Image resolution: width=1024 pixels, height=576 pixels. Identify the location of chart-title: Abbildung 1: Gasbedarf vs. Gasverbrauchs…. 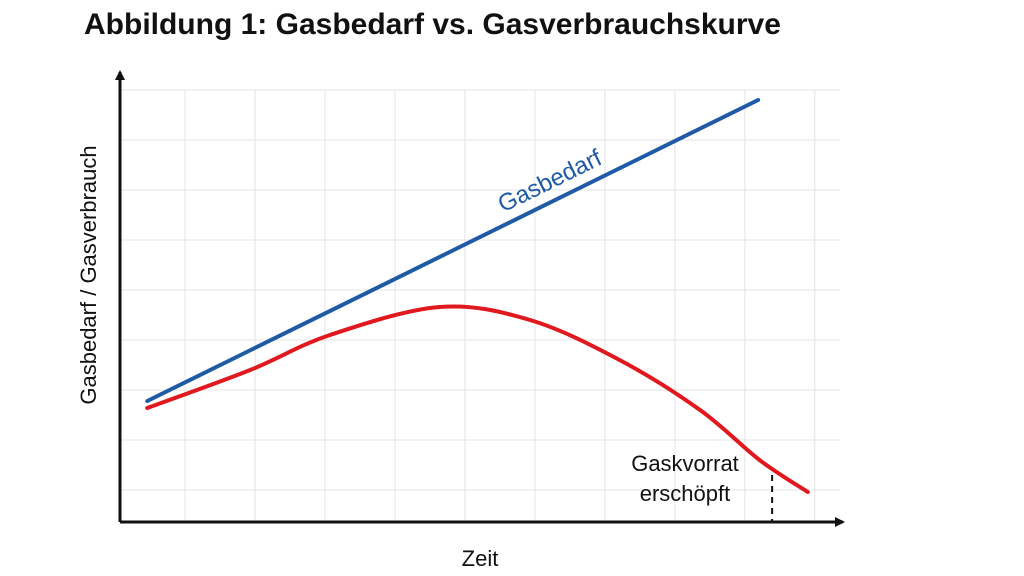
(432, 24).